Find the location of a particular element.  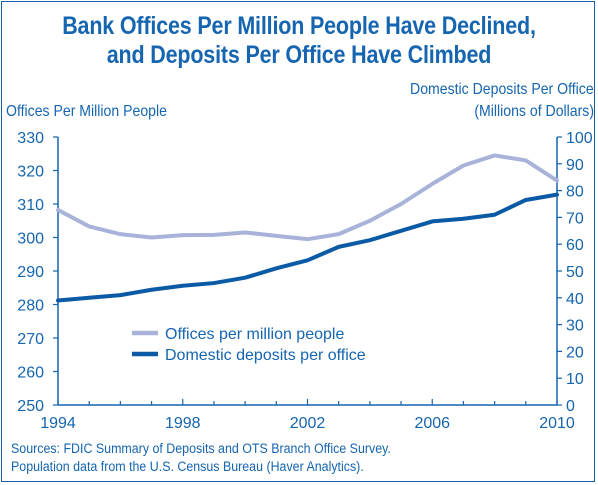

left-tick-label: 290 is located at coordinates (30, 272).